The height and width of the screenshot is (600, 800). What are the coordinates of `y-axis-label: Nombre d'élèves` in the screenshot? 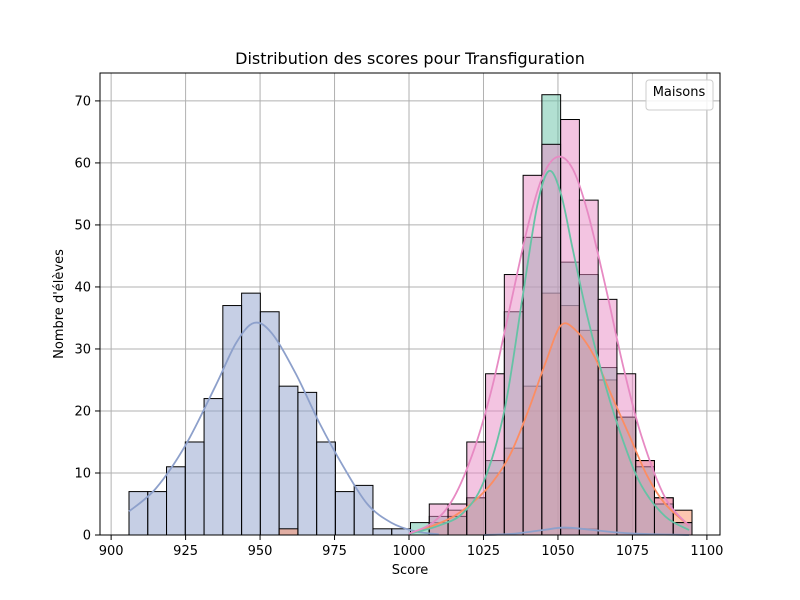 It's located at (59, 304).